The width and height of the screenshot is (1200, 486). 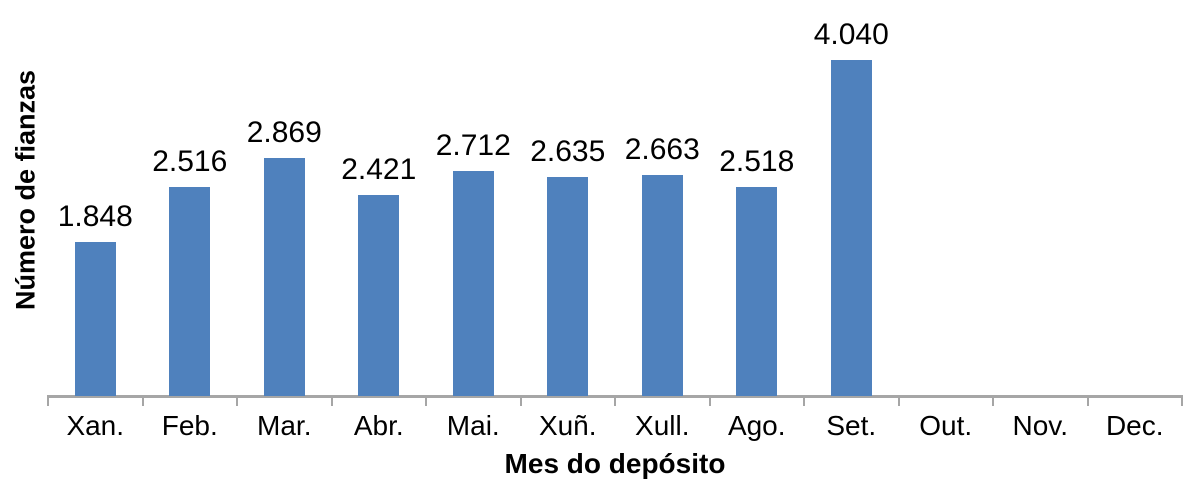 I want to click on x-tick-label: Feb., so click(x=189, y=425).